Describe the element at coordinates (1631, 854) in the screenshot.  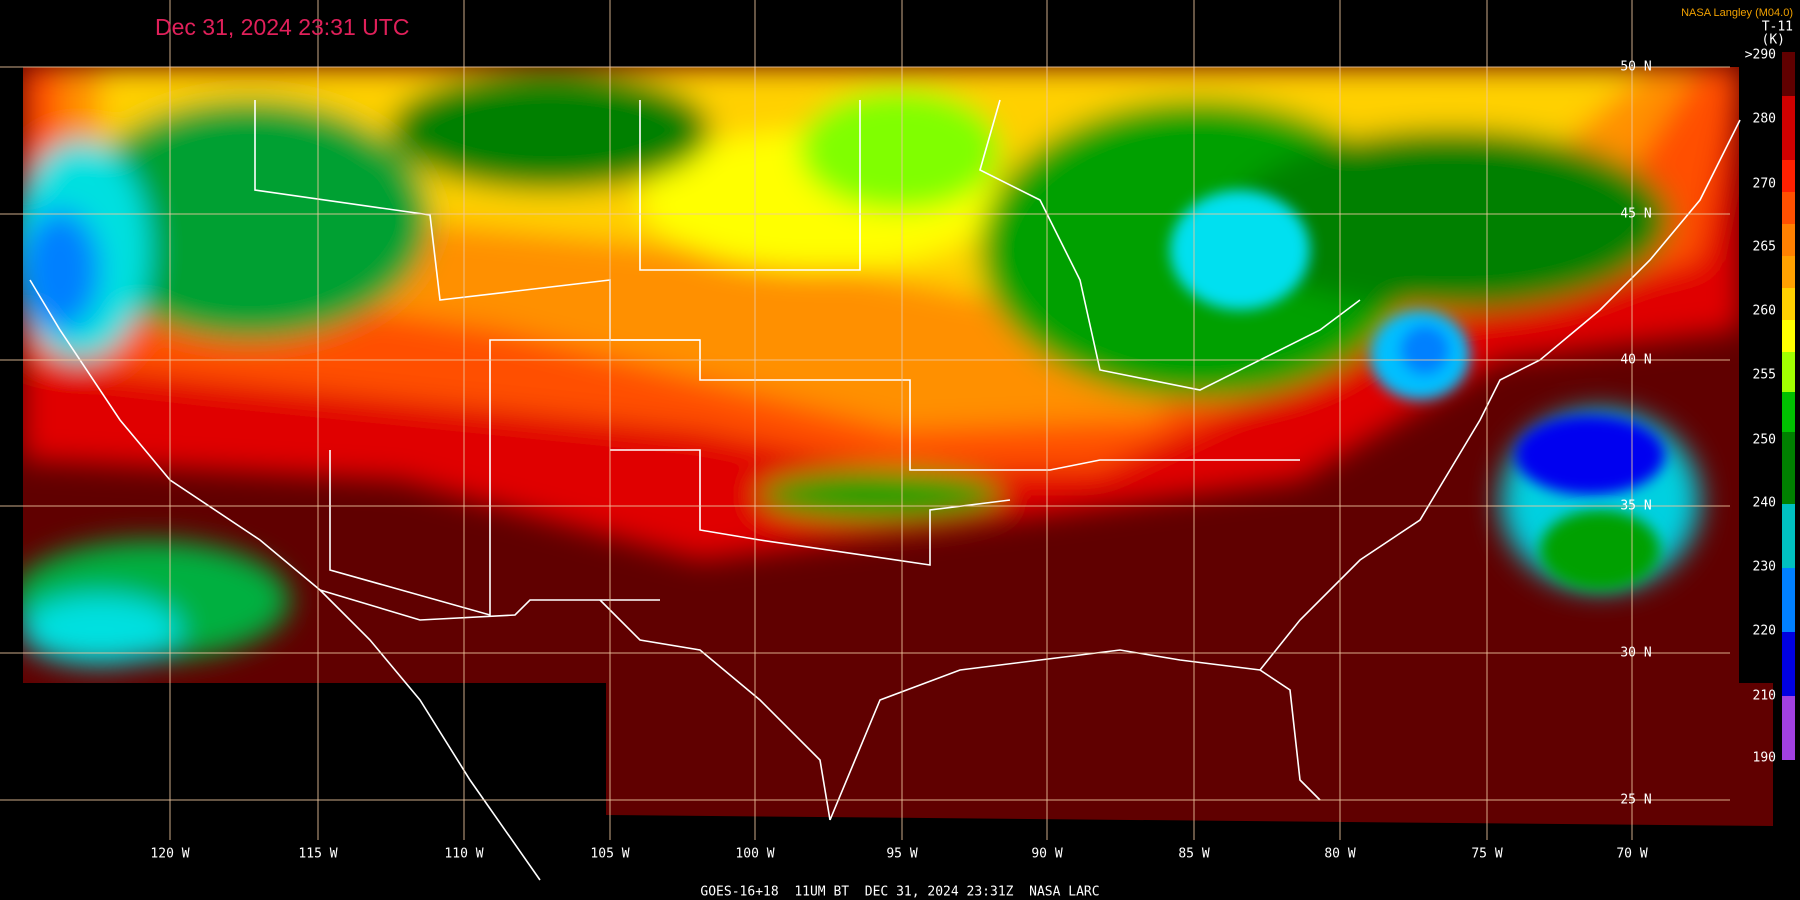
I see `longitude-label: 70 W` at that location.